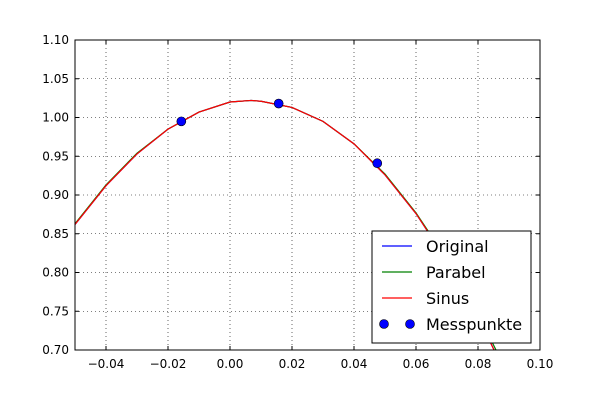  Describe the element at coordinates (540, 364) in the screenshot. I see `x-tick-label: 0.10` at that location.